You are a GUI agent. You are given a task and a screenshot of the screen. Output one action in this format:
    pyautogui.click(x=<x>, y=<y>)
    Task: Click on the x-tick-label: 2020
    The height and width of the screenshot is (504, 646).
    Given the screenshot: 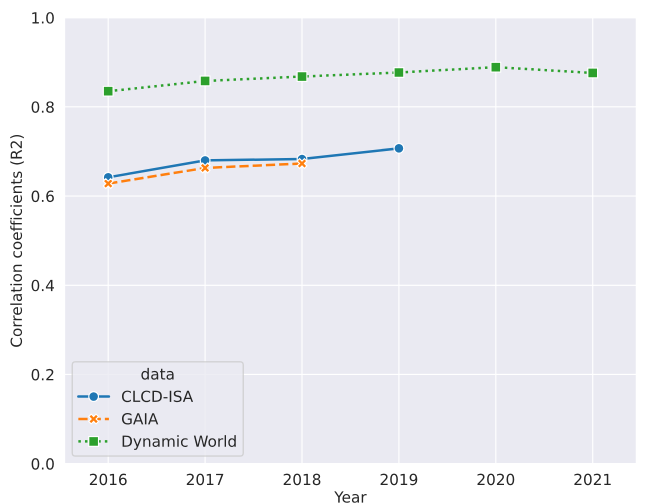 What is the action you would take?
    pyautogui.click(x=495, y=480)
    